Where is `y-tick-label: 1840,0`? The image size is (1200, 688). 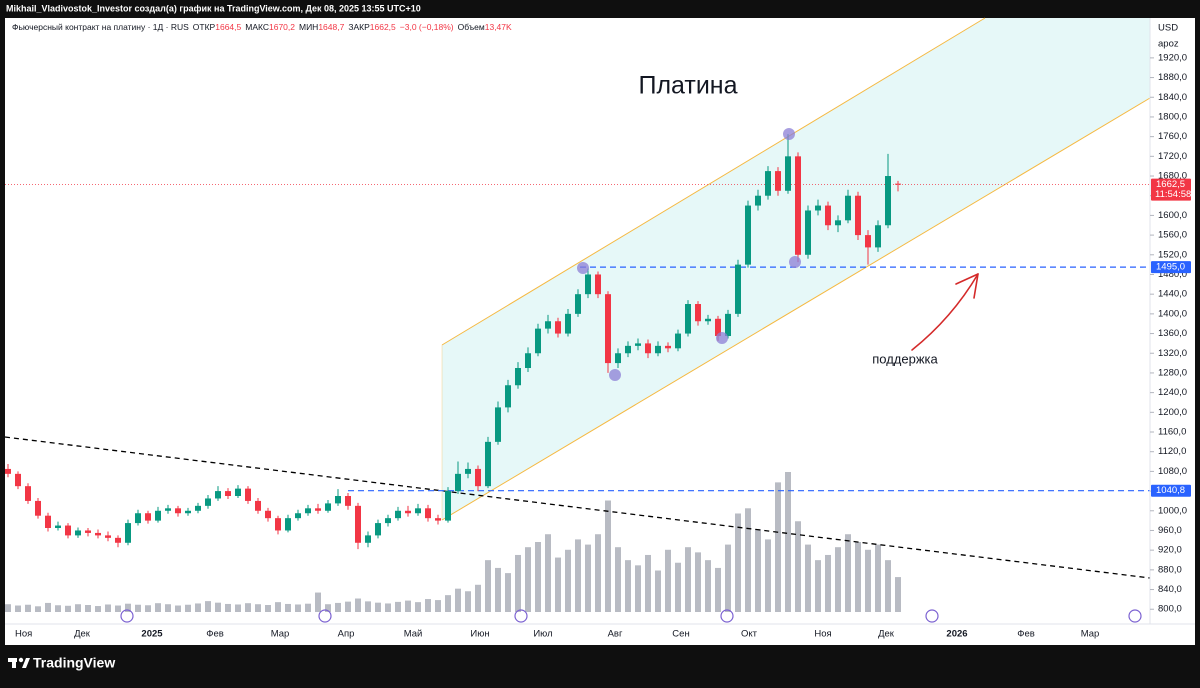
y-tick-label: 1840,0 is located at coordinates (1172, 97).